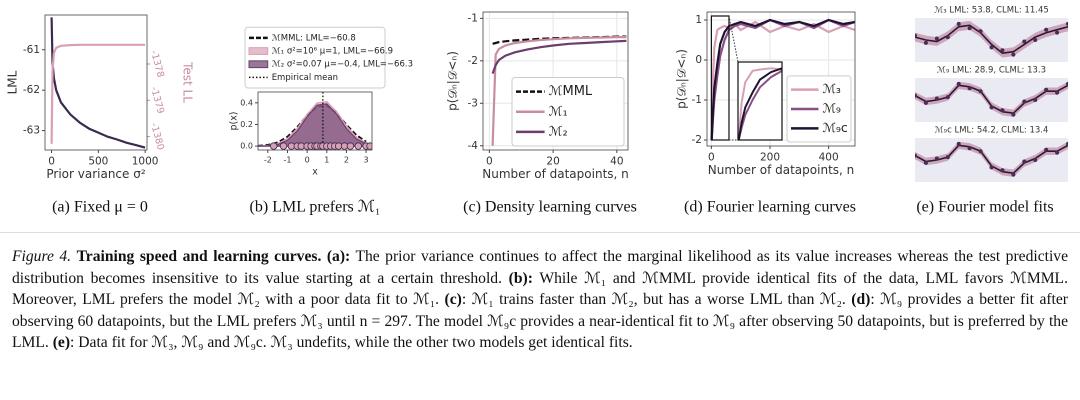 Image resolution: width=1080 pixels, height=400 pixels. What do you see at coordinates (61, 342) in the screenshot?
I see `caption-text: (e)` at bounding box center [61, 342].